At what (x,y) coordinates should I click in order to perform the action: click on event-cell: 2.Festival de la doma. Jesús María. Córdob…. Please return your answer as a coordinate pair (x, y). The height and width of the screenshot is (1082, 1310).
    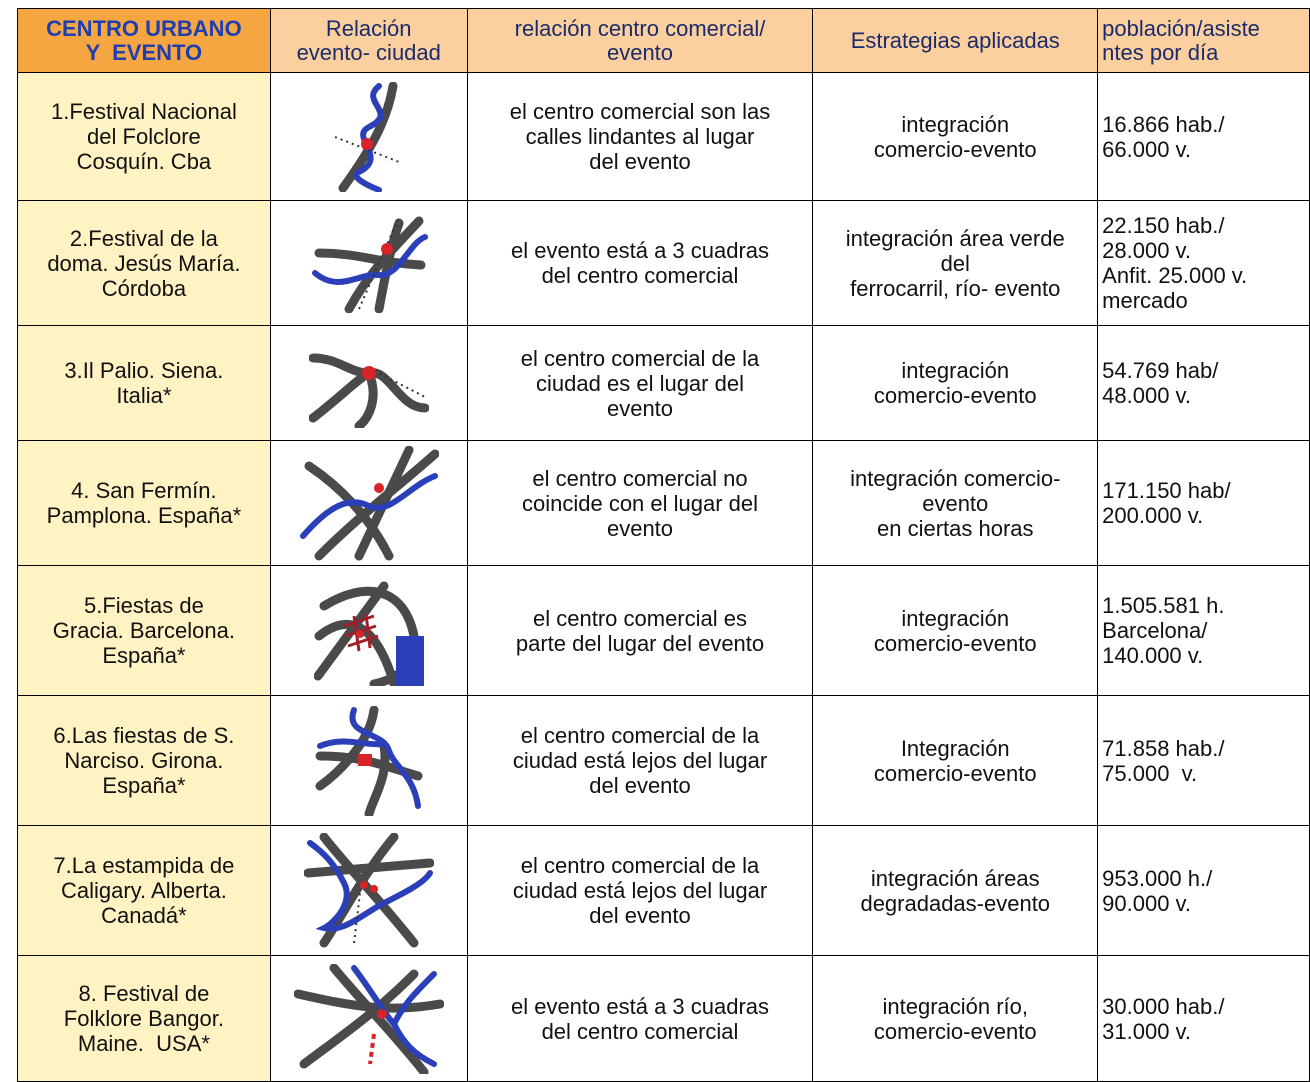
    Looking at the image, I should click on (144, 263).